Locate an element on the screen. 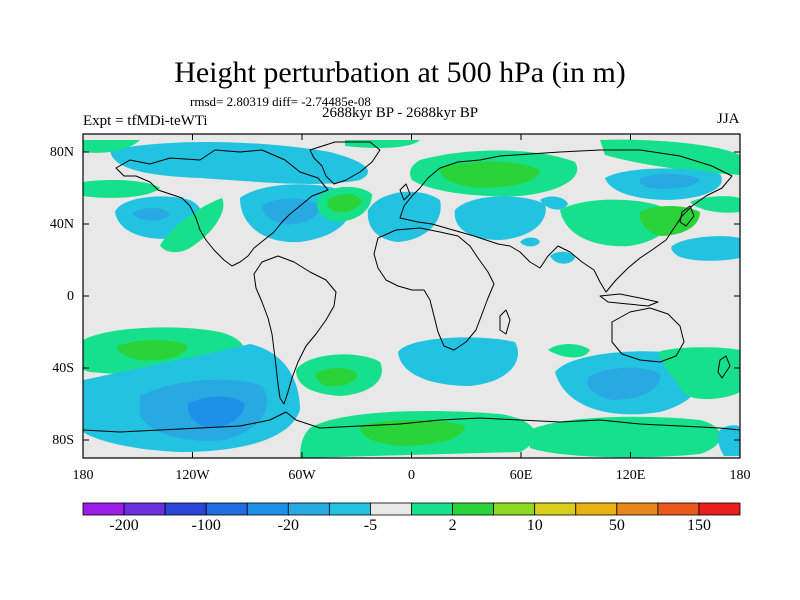 Image resolution: width=800 pixels, height=600 pixels. lon-tick-label: 0 is located at coordinates (411, 475).